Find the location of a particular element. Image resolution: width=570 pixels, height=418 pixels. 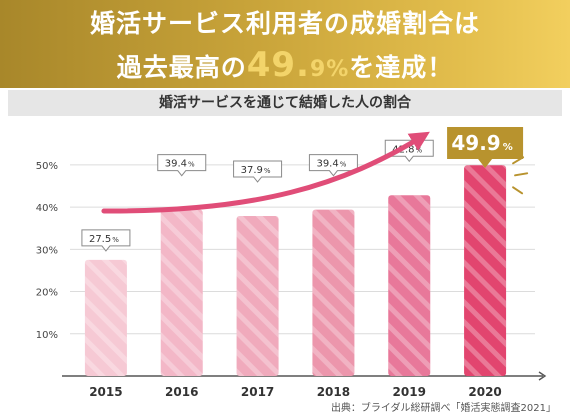

data-label-box-2018 is located at coordinates (333, 165).